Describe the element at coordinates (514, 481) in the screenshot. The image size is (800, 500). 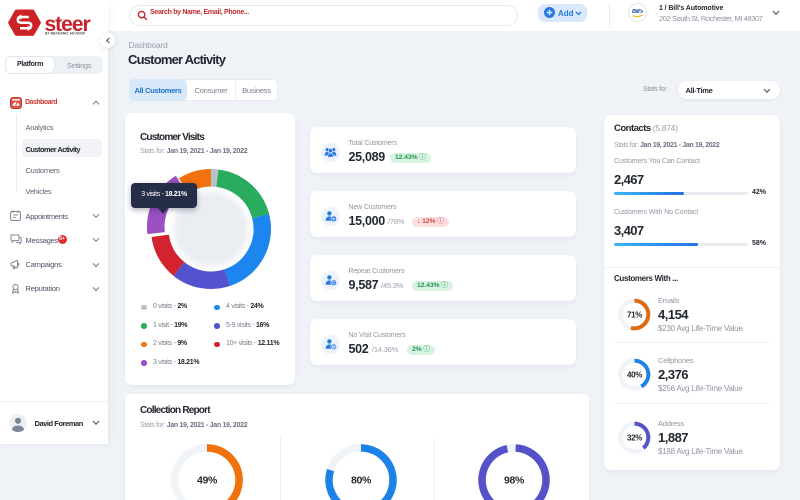
I see `svg-text: 98%` at that location.